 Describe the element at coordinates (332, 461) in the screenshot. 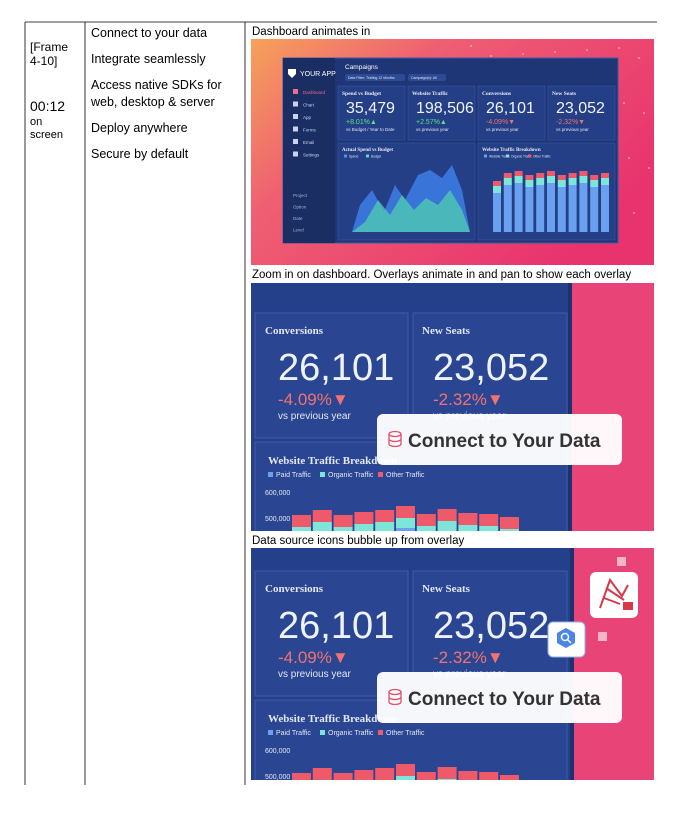

I see `chart-title: Website Traffic Breakdown` at that location.